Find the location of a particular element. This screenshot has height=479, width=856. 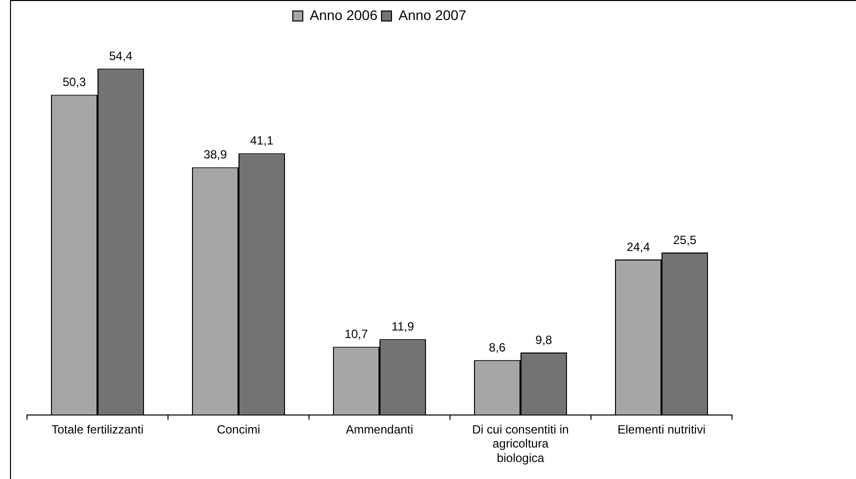

legend-label: Anno 2006 is located at coordinates (344, 14).